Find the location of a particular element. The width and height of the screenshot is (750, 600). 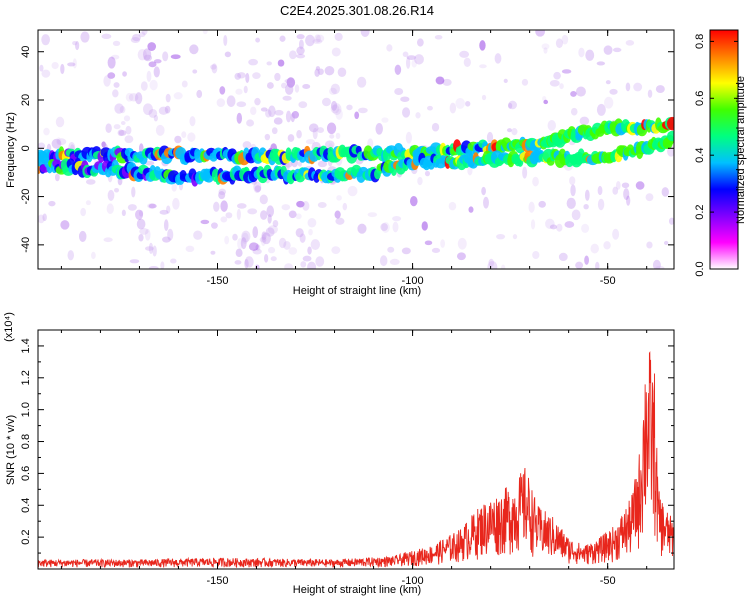

x-tick-label: -150 is located at coordinates (217, 281).